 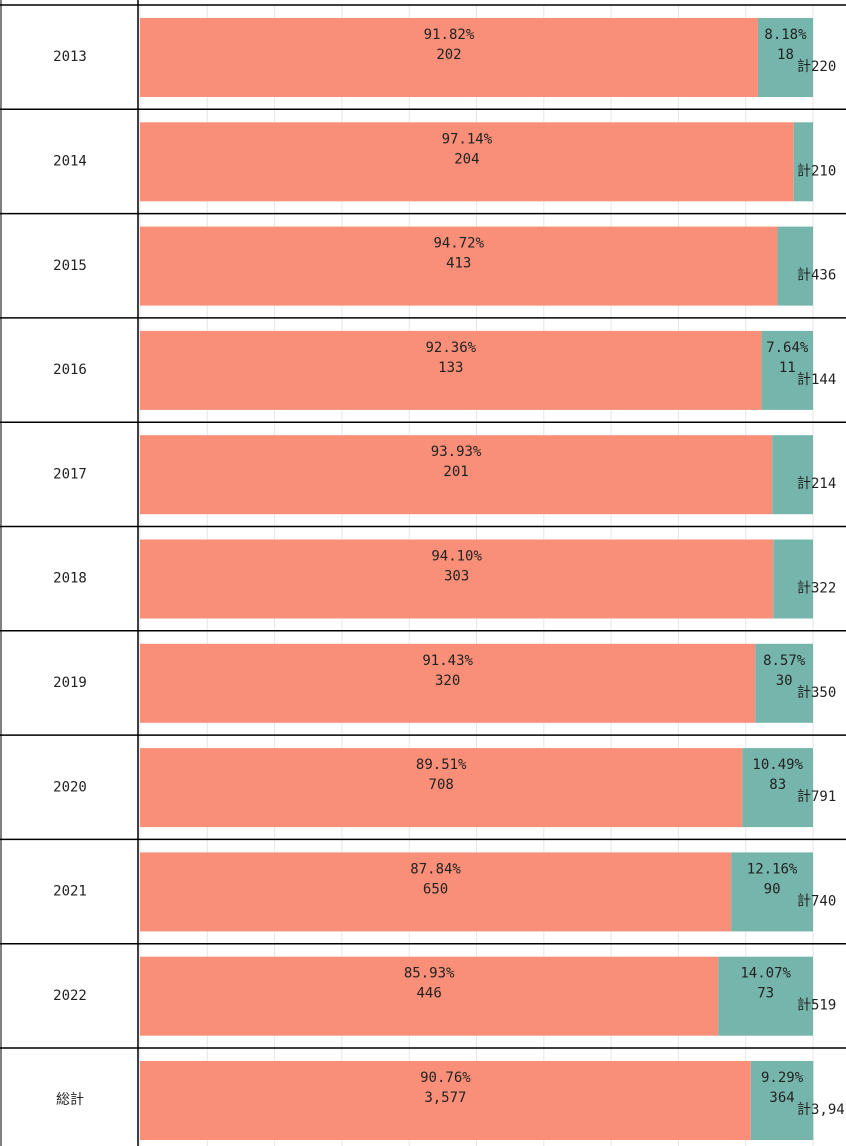 I want to click on percent-label: 8.18%, so click(x=785, y=35).